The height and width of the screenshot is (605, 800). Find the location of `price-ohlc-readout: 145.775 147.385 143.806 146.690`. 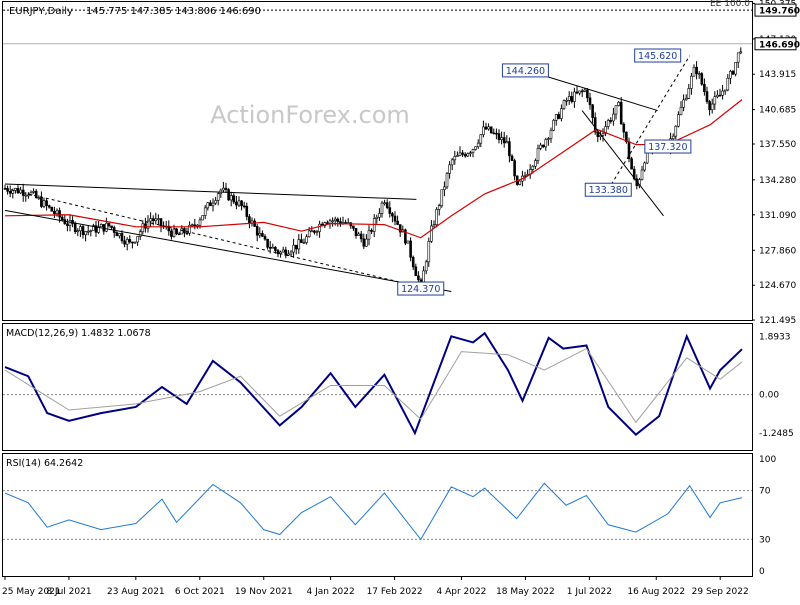

price-ohlc-readout: 145.775 147.385 143.806 146.690 is located at coordinates (173, 11).